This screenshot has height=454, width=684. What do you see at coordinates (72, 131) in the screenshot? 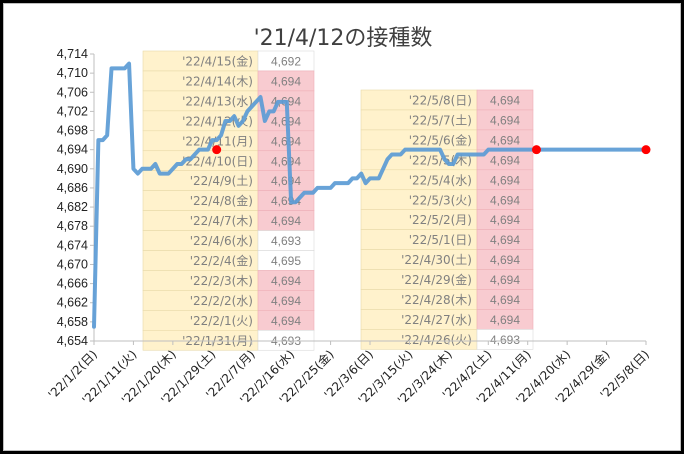
I see `y-tick-label: 4,698` at bounding box center [72, 131].